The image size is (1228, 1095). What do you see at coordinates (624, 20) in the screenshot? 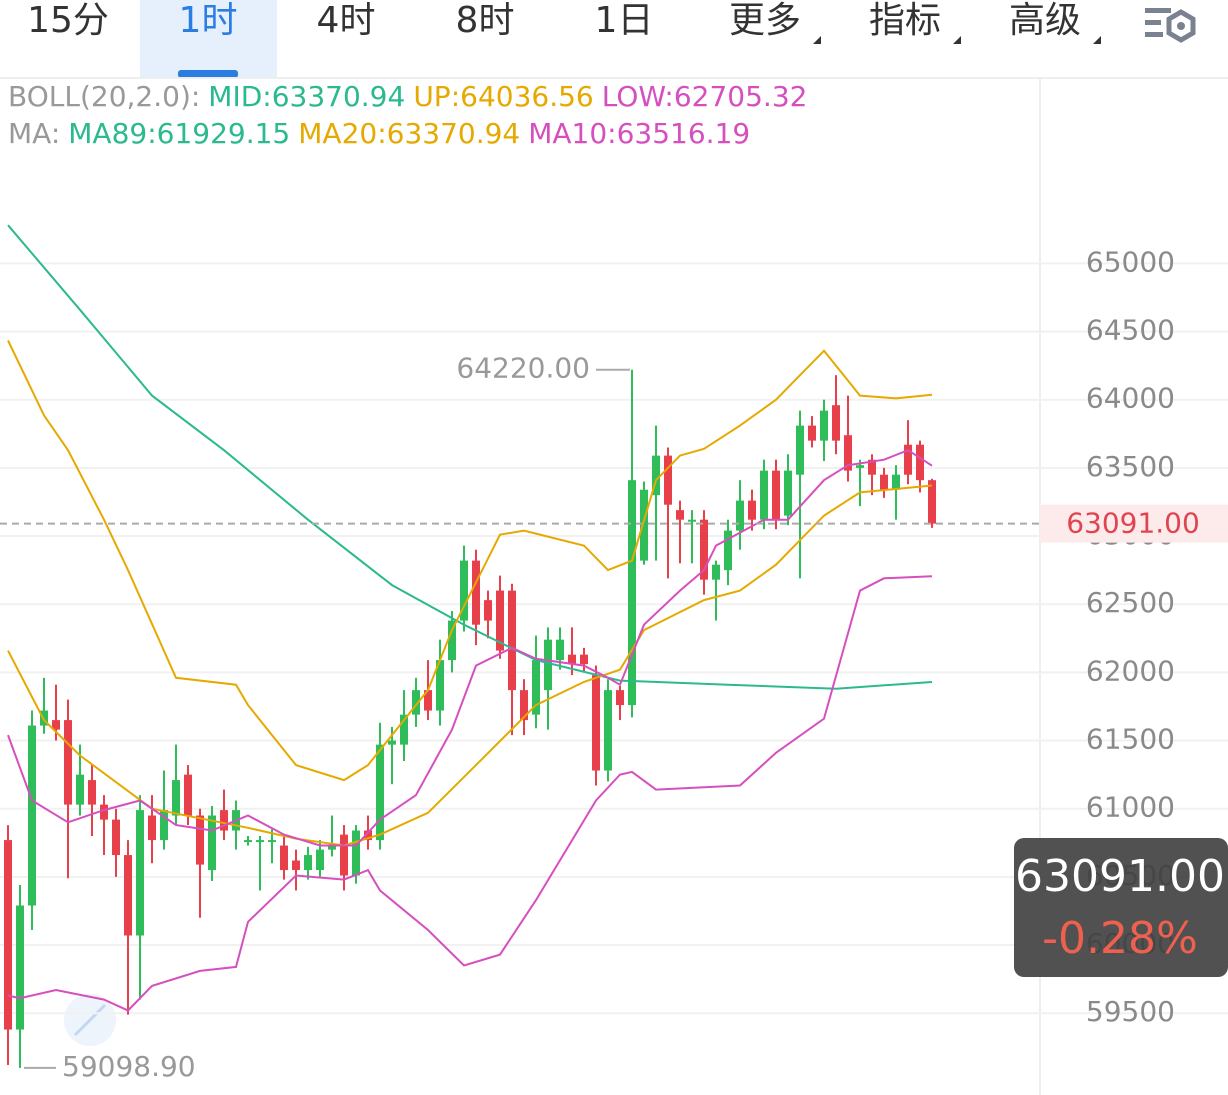
I see `tab: 1日` at bounding box center [624, 20].